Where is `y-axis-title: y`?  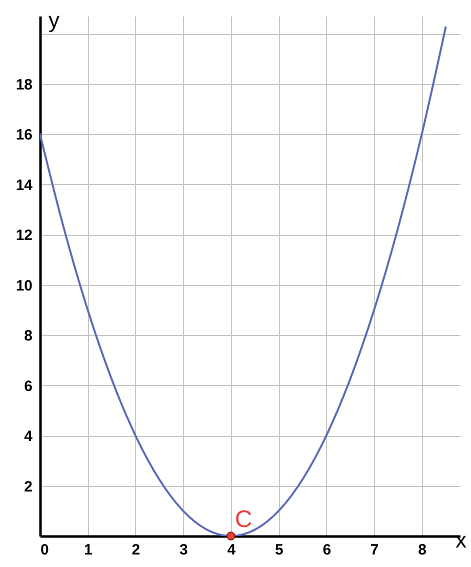 y-axis-title: y is located at coordinates (54, 20).